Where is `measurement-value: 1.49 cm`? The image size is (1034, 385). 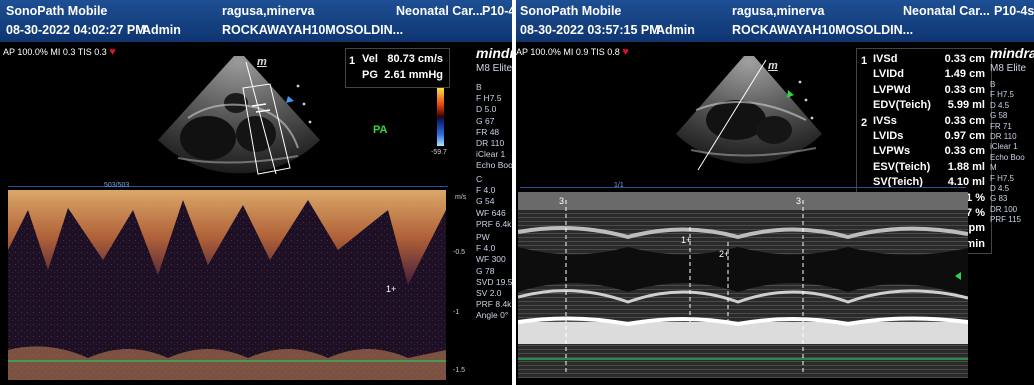 measurement-value: 1.49 cm is located at coordinates (964, 74).